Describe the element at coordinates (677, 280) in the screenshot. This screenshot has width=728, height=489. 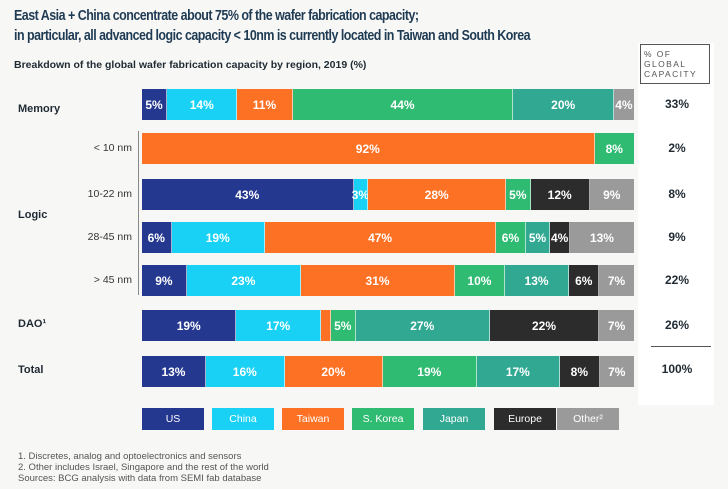
I see `global-capacity-value: 22%` at that location.